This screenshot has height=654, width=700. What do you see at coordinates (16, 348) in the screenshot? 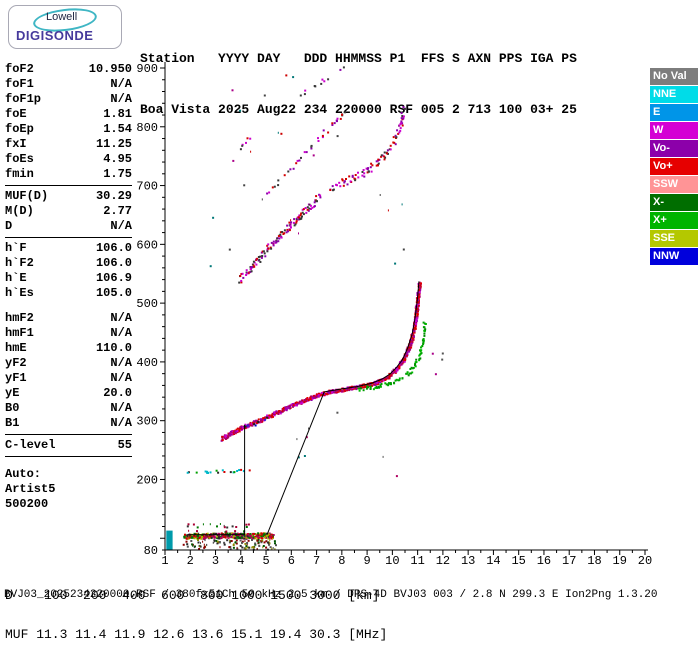
I see `param-label: hmE` at bounding box center [16, 348].